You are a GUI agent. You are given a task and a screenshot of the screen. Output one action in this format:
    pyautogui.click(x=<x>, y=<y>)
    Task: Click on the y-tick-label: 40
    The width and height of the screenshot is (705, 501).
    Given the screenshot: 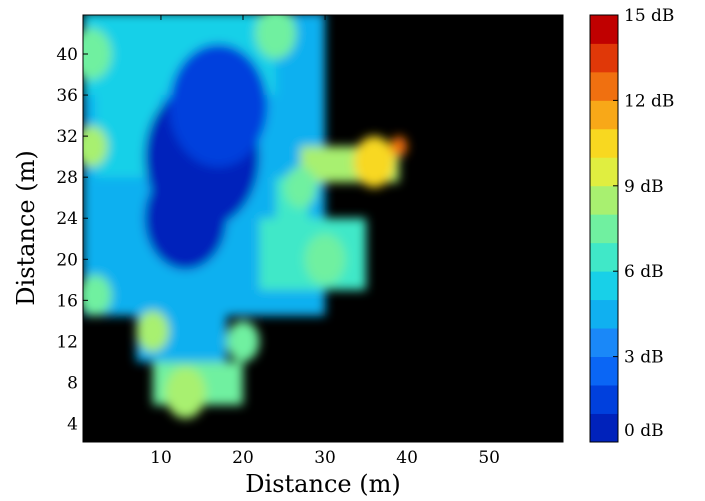 What is the action you would take?
    pyautogui.click(x=67, y=55)
    